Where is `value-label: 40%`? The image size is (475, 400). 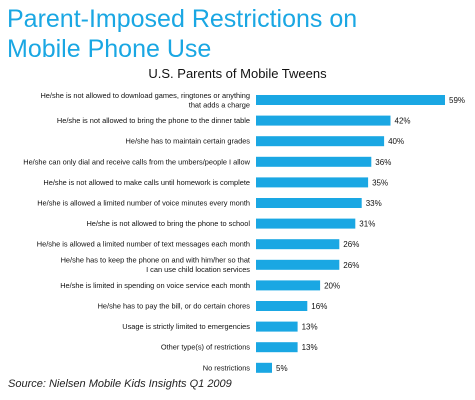
value-label: 40% is located at coordinates (396, 141).